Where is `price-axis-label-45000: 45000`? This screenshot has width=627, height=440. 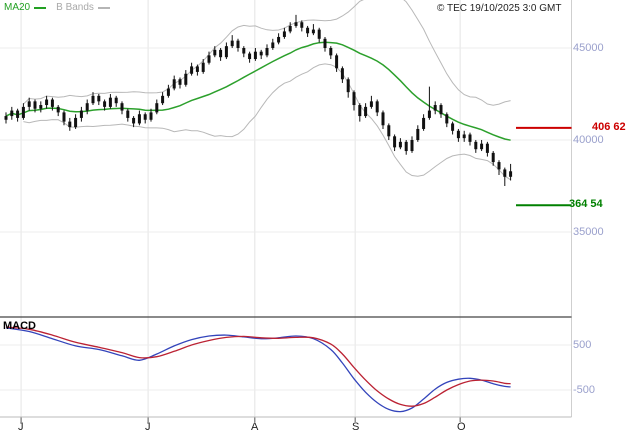
price-axis-label-45000: 45000 is located at coordinates (588, 48).